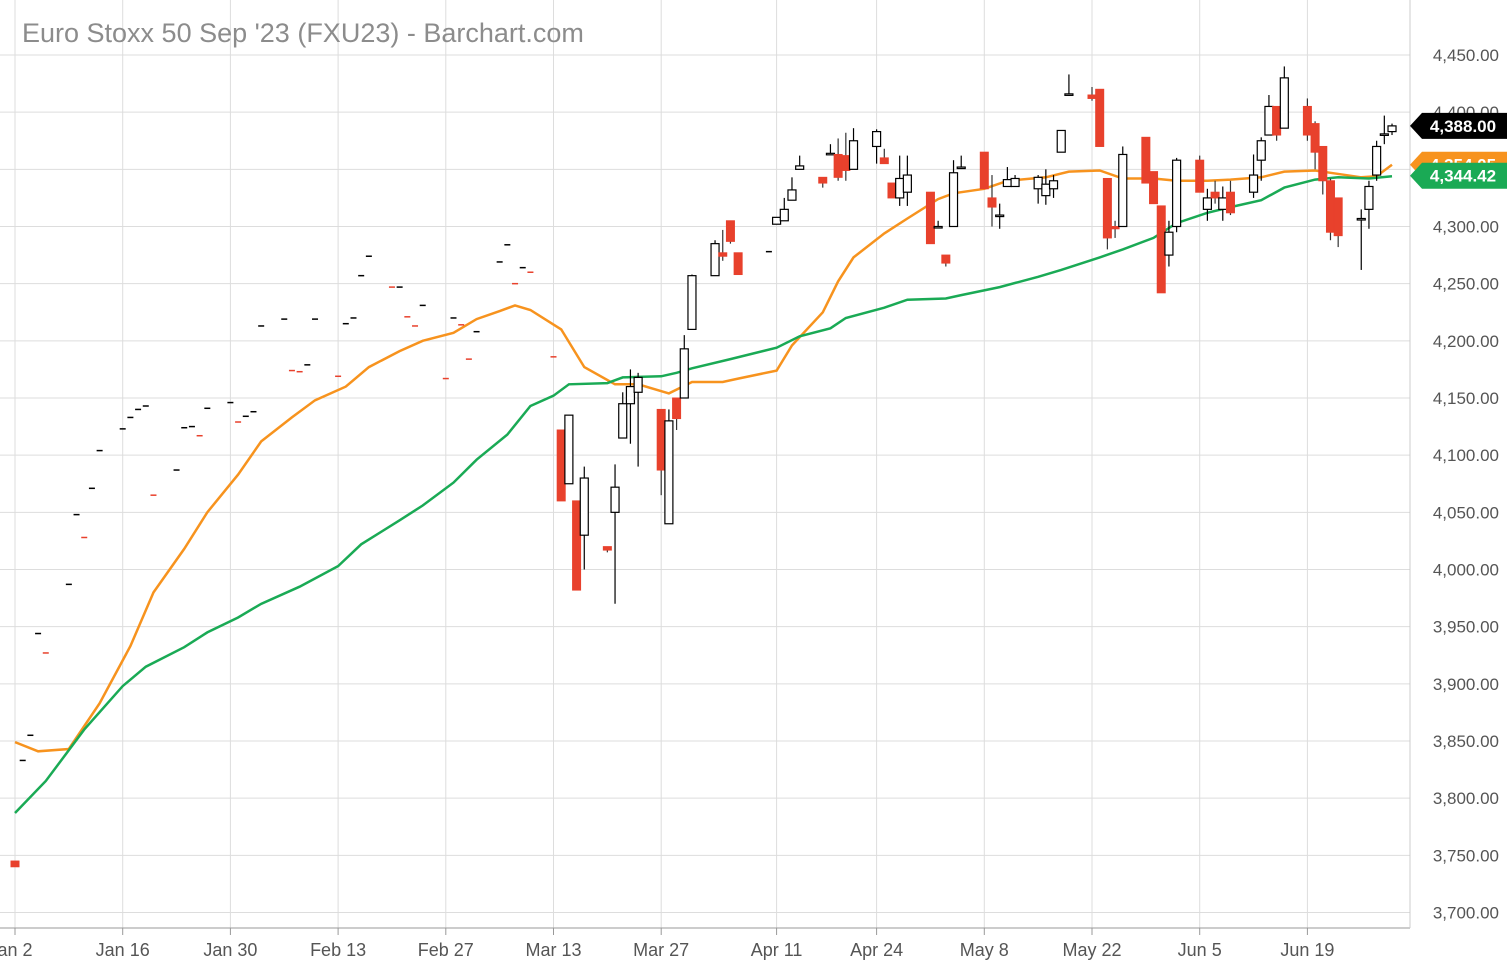 The width and height of the screenshot is (1507, 972). What do you see at coordinates (338, 950) in the screenshot?
I see `x-tick-label: Feb 13` at bounding box center [338, 950].